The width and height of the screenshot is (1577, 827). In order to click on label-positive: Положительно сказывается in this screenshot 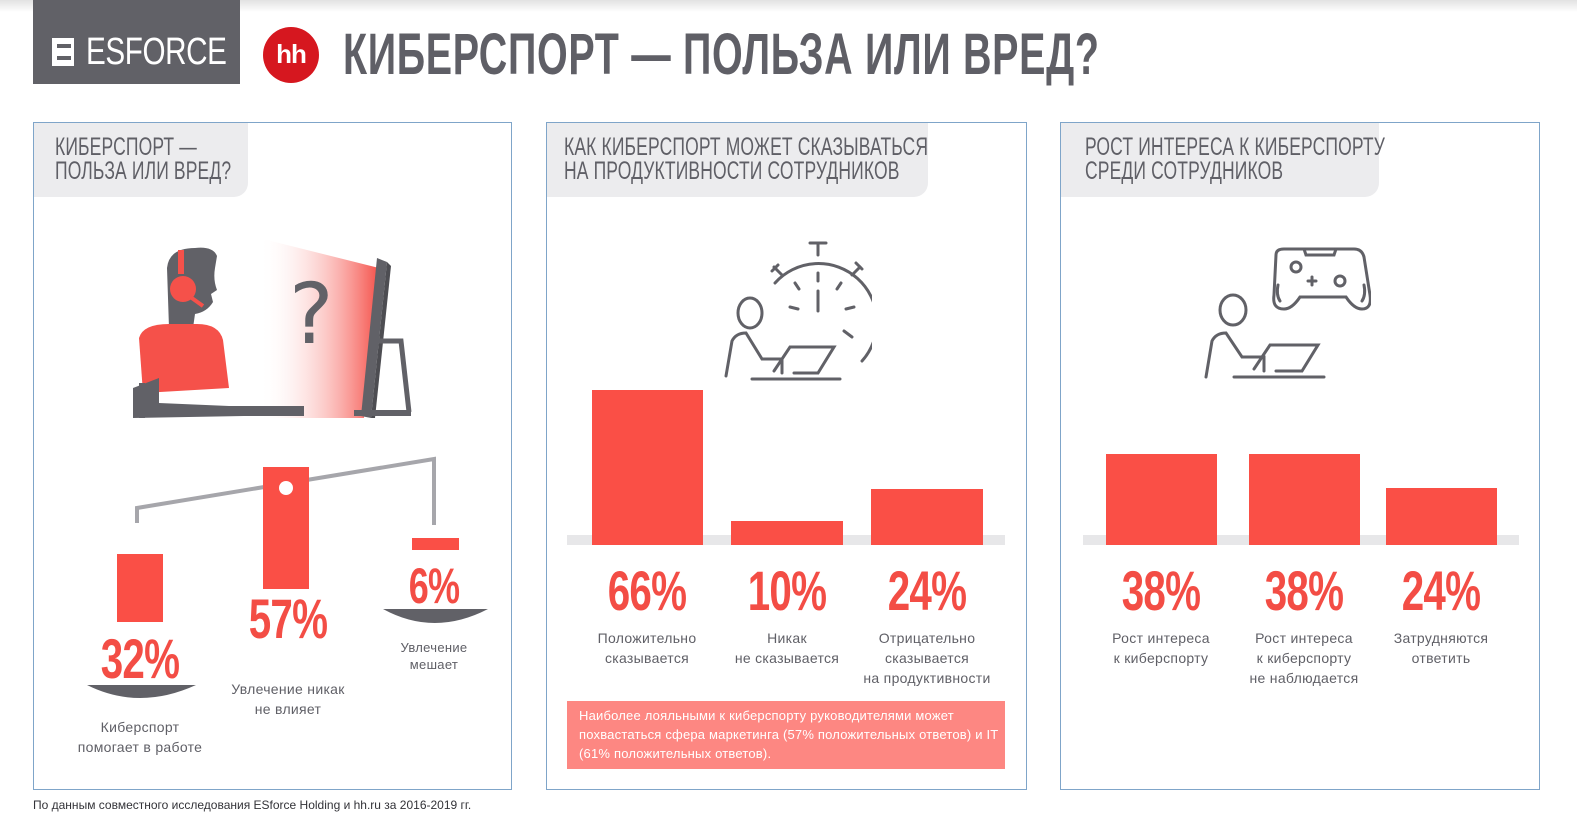, I will do `click(647, 648)`.